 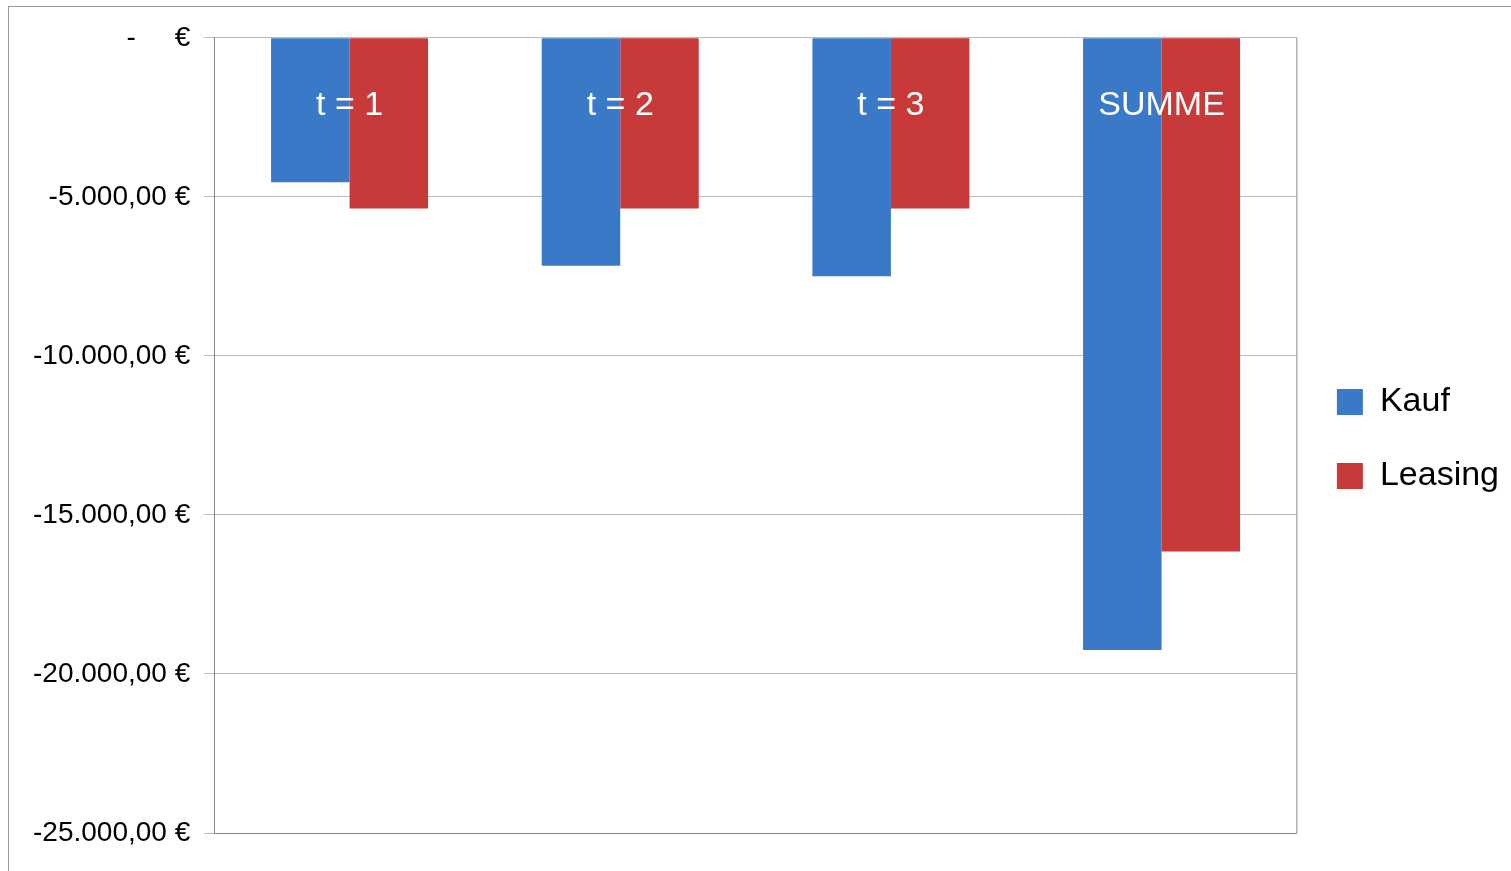 I want to click on y-tick-label: -20.000,00 €, so click(x=111, y=672).